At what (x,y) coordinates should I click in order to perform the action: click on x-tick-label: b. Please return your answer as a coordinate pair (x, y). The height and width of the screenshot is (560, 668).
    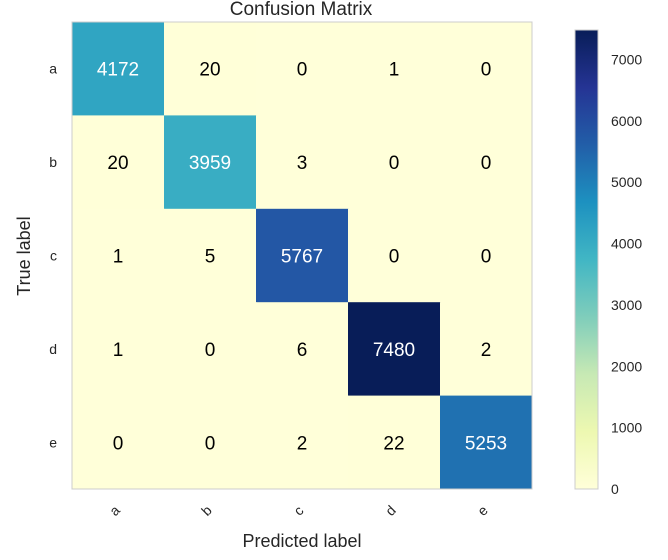
    Looking at the image, I should click on (206, 510).